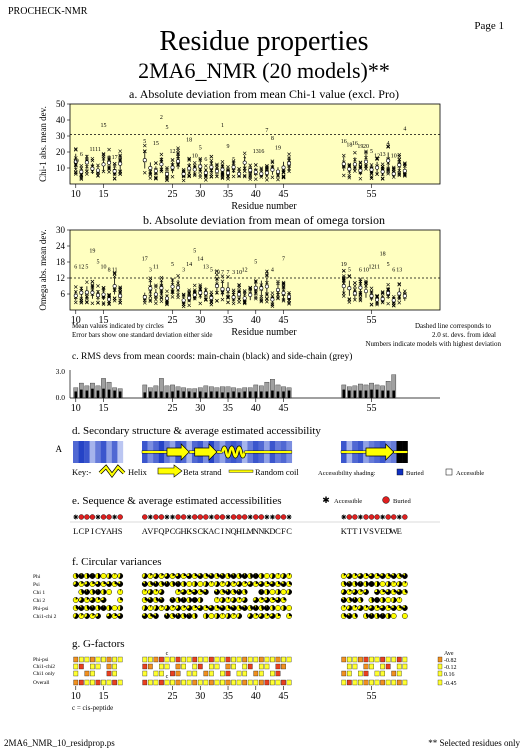 Image resolution: width=528 pixels, height=752 pixels. Describe the element at coordinates (278, 149) in the screenshot. I see `panel-a-model-label: 19` at that location.